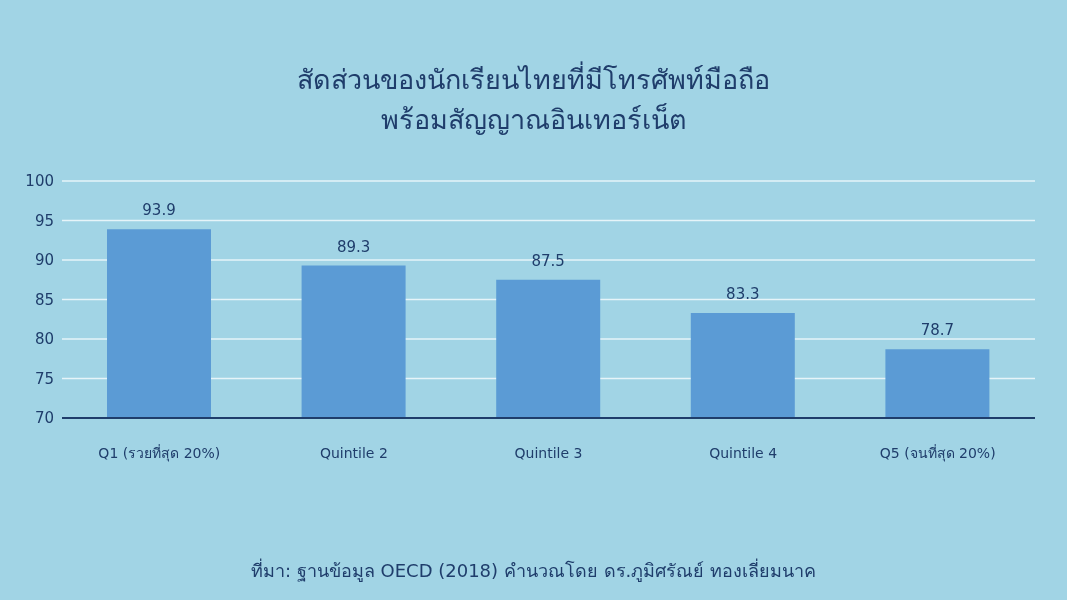 This screenshot has width=1067, height=600. Describe the element at coordinates (937, 452) in the screenshot. I see `x-tick-label: Q5 (จนที่สุด 20%)` at that location.